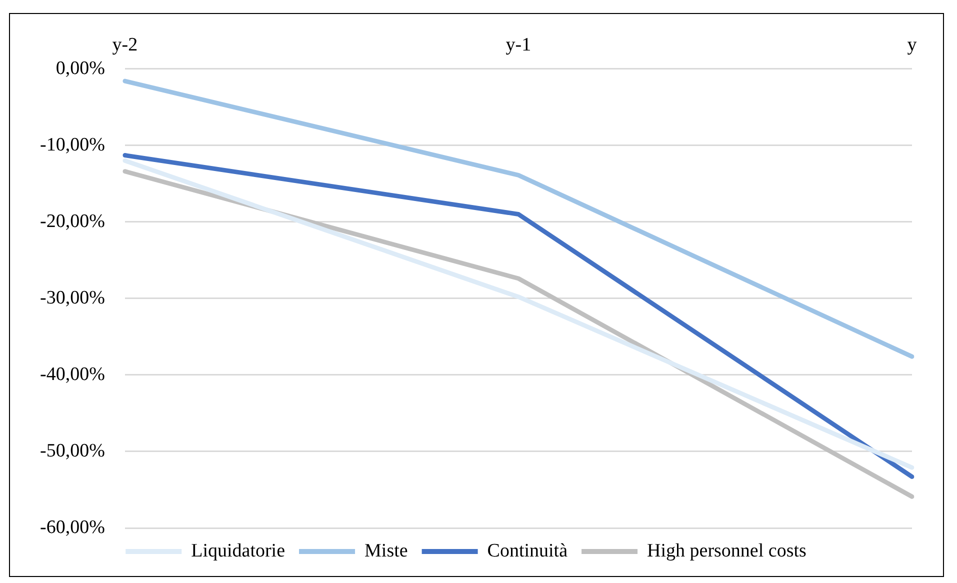 This screenshot has width=957, height=583. I want to click on y-tick-label: -10,00%, so click(73, 145).